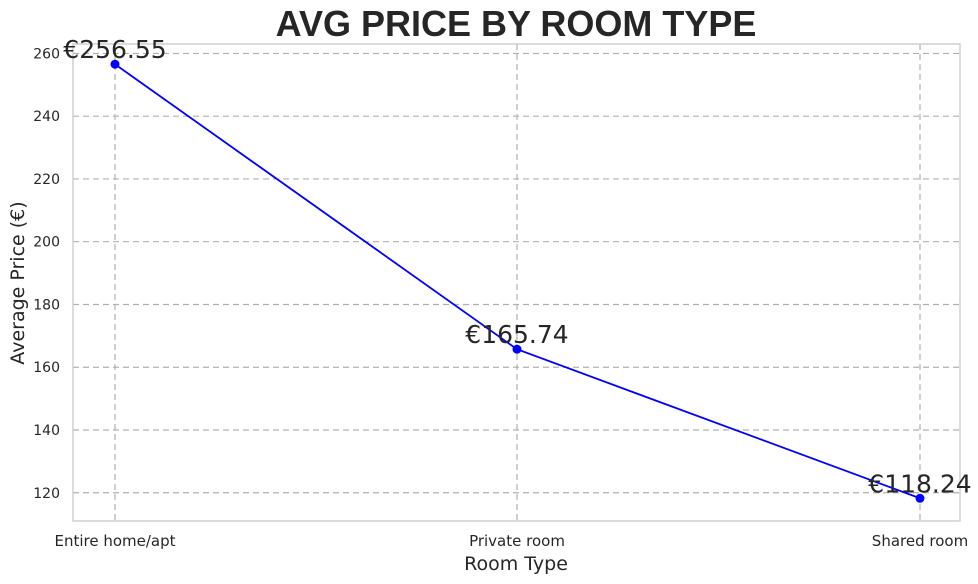 The height and width of the screenshot is (584, 978). Describe the element at coordinates (46, 243) in the screenshot. I see `y-tick-label: 200` at that location.